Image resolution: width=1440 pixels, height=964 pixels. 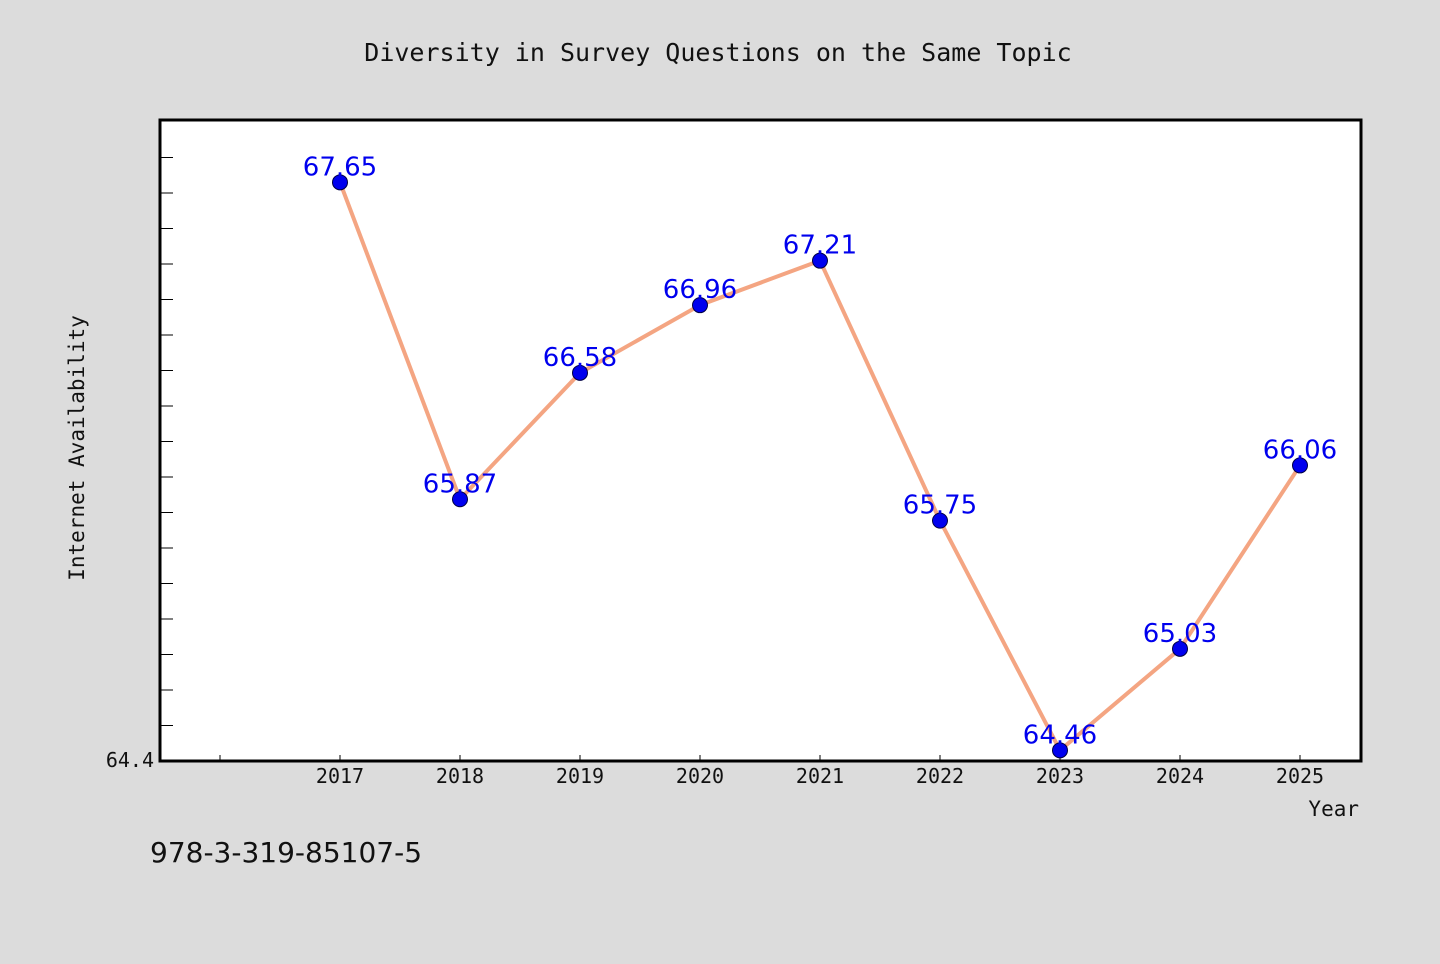 I want to click on data-label: 65.87, so click(x=460, y=484).